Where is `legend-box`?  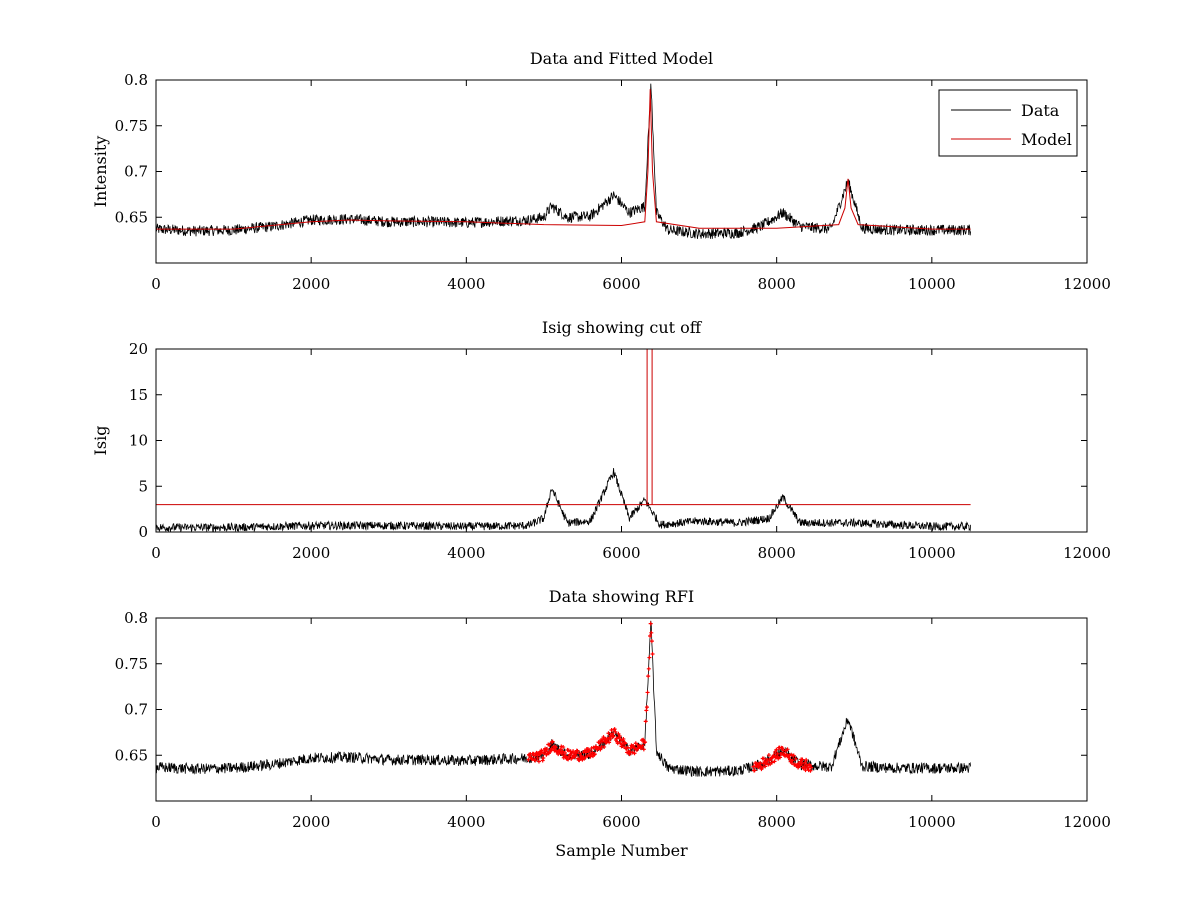
legend-box is located at coordinates (1008, 123).